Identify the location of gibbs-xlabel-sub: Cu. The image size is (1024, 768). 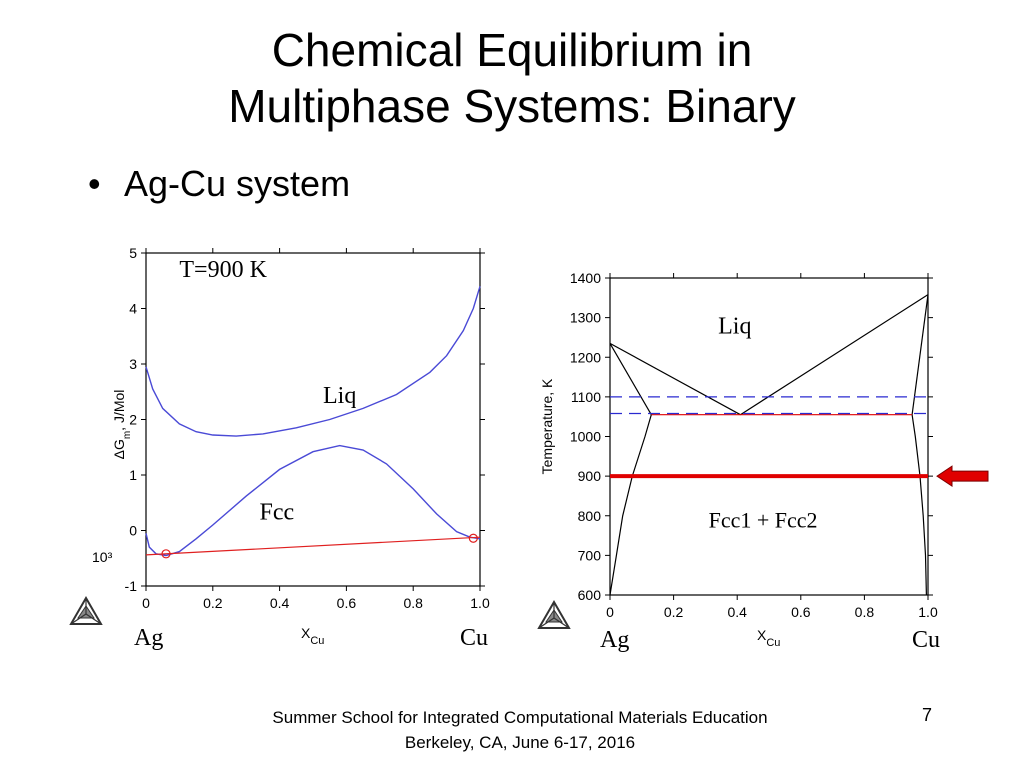
(317, 641).